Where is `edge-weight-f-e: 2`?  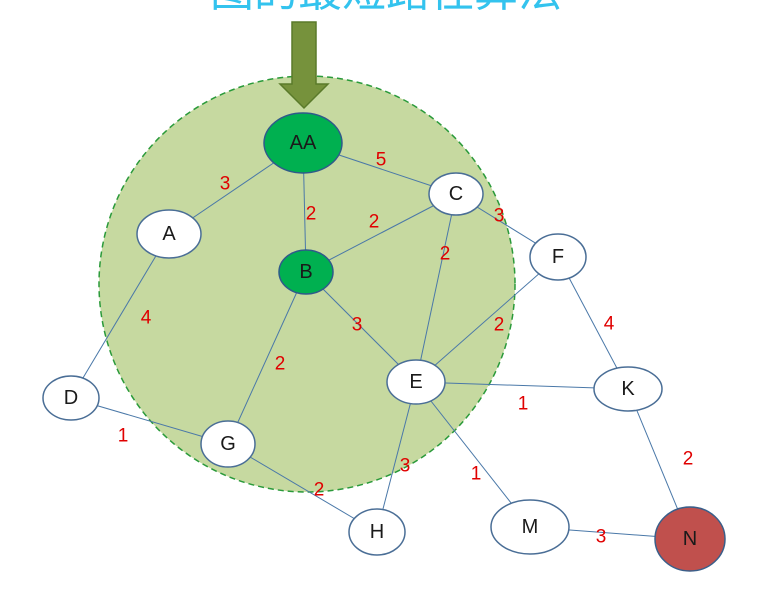
edge-weight-f-e: 2 is located at coordinates (499, 325).